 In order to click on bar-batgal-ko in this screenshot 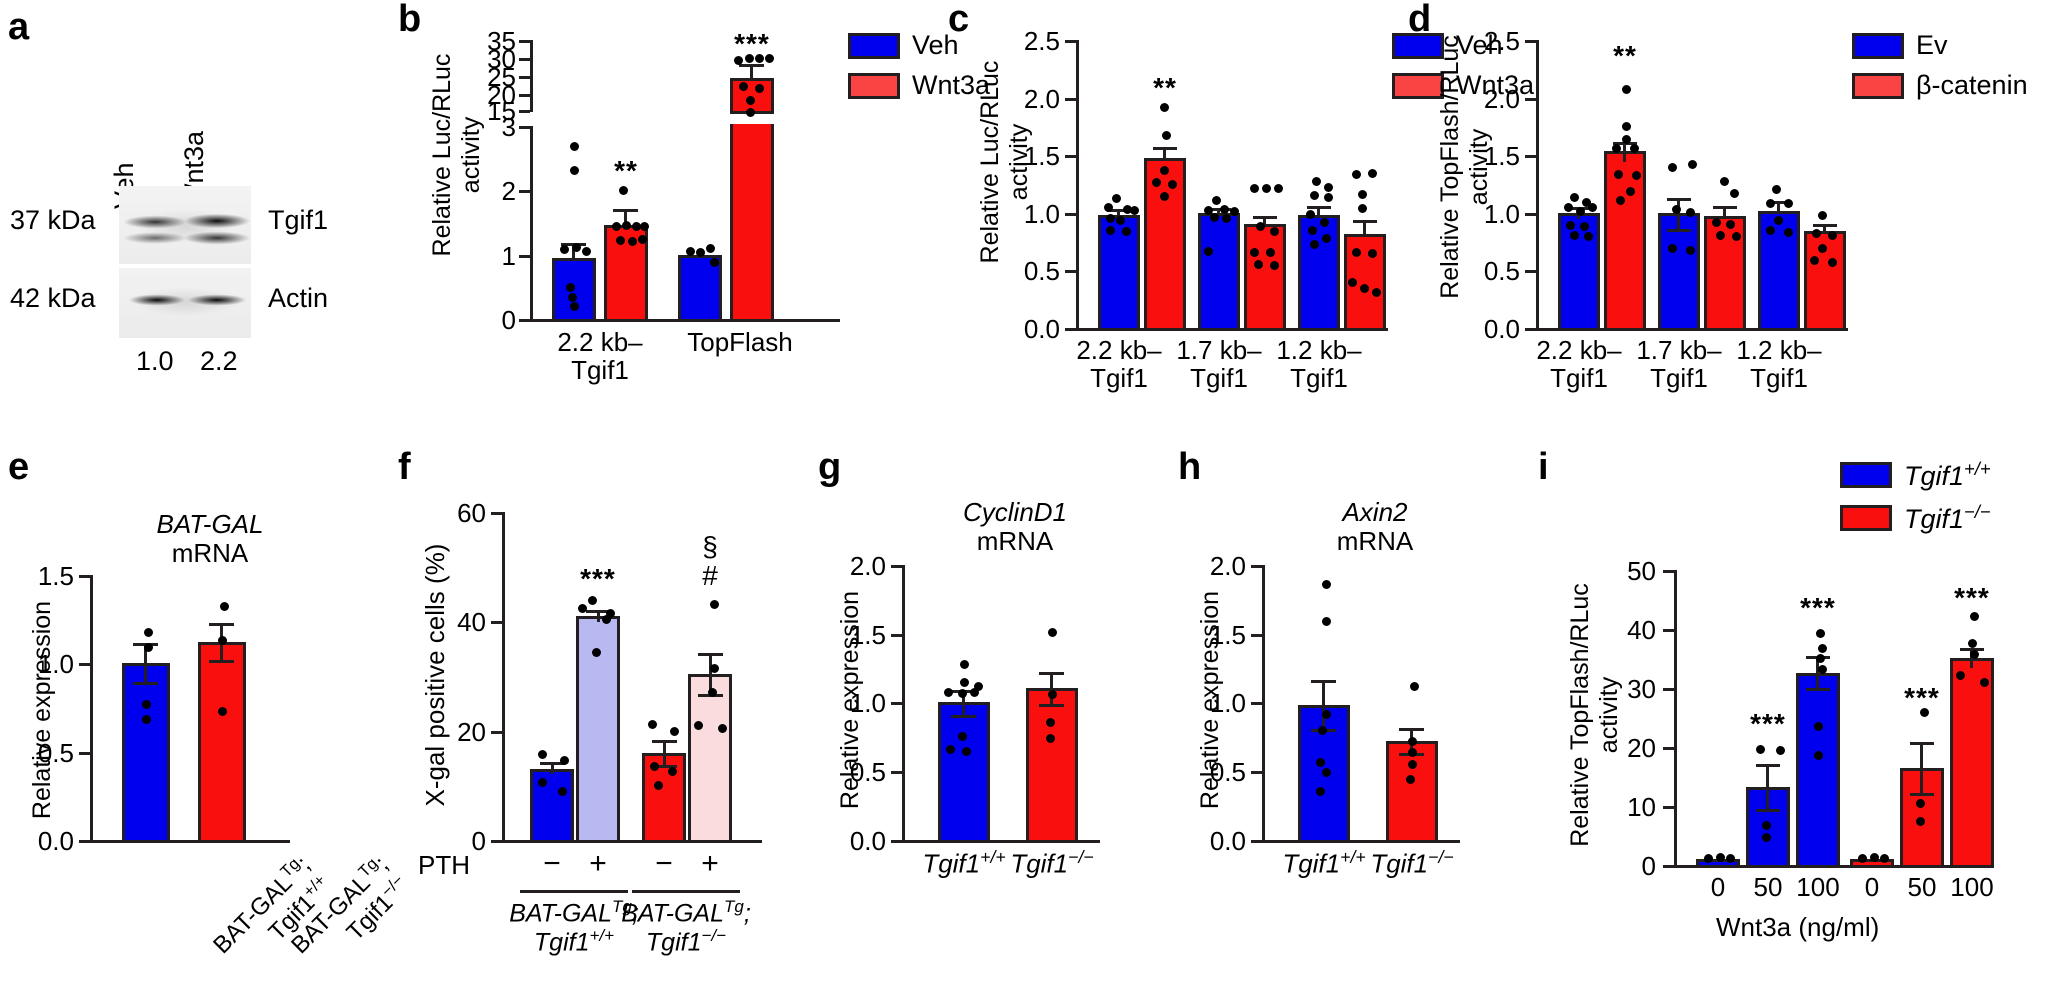, I will do `click(222, 742)`.